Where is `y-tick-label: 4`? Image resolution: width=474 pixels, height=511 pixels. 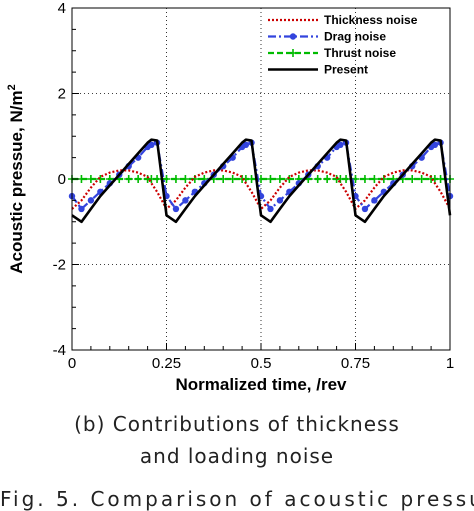 y-tick-label: 4 is located at coordinates (62, 8).